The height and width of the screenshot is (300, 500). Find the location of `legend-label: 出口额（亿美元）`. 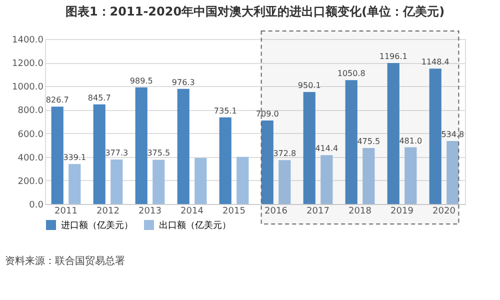

legend-label: 出口额（亿美元） is located at coordinates (195, 225).